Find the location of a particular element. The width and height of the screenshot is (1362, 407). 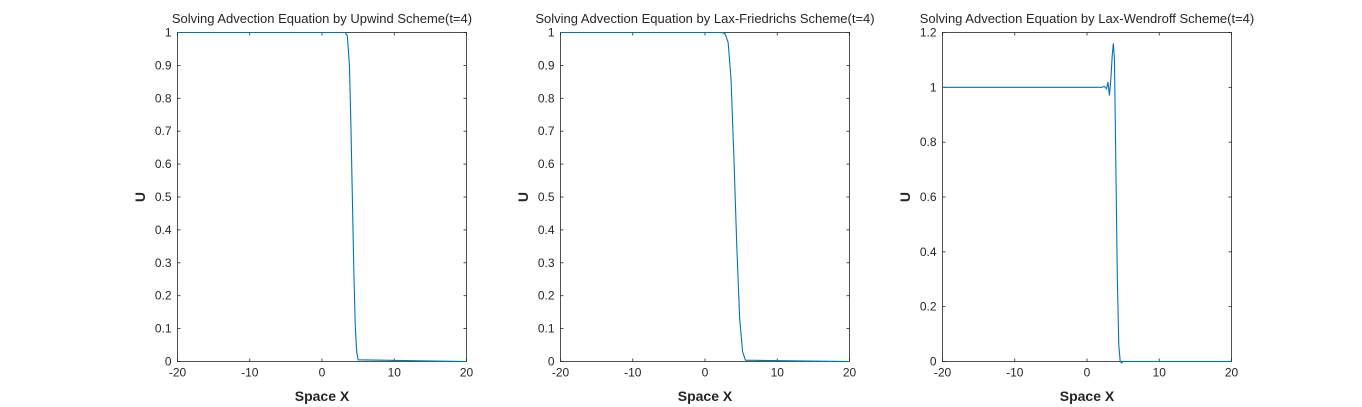

upwind-x-tick-label: -20 is located at coordinates (178, 373).